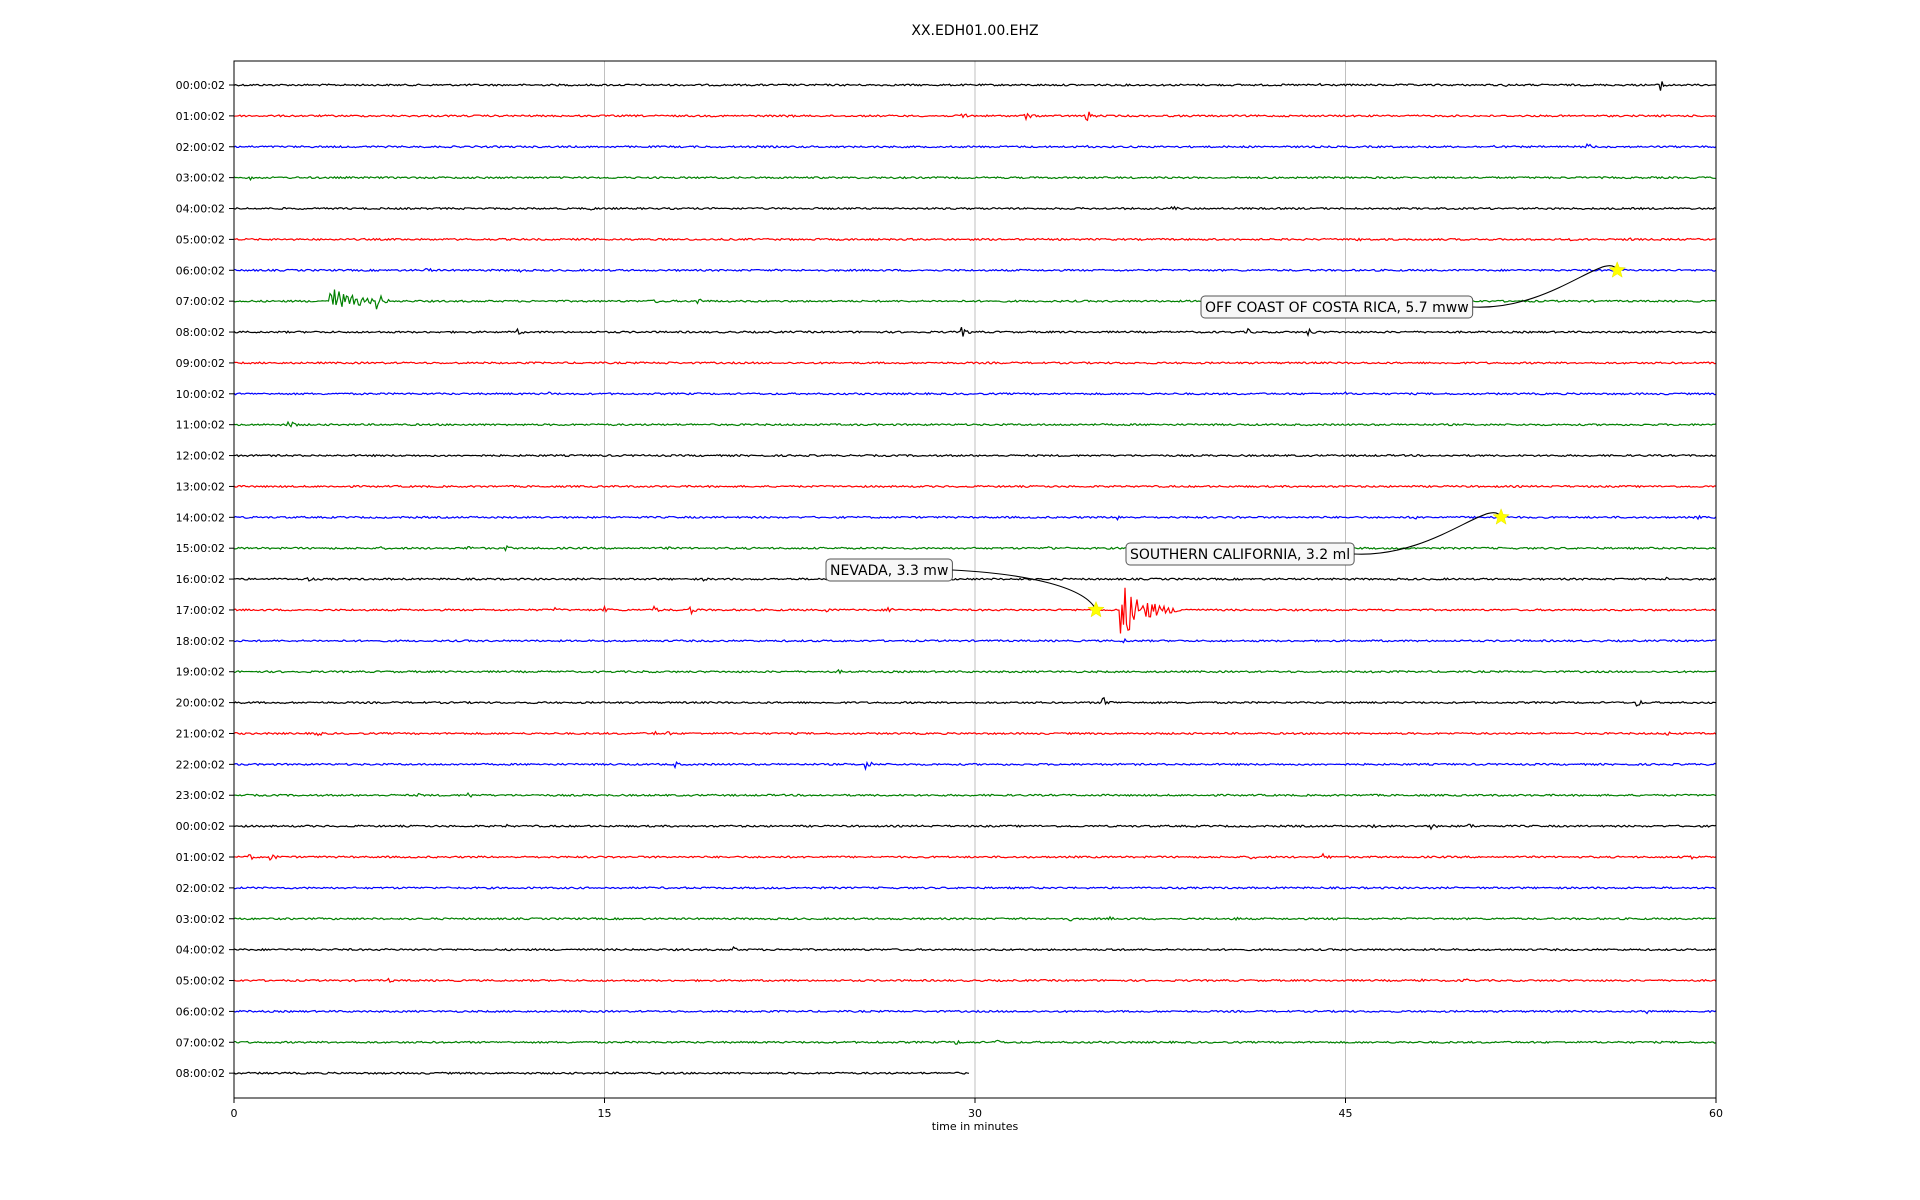  Describe the element at coordinates (605, 1113) in the screenshot. I see `x-tick-label: 15` at that location.